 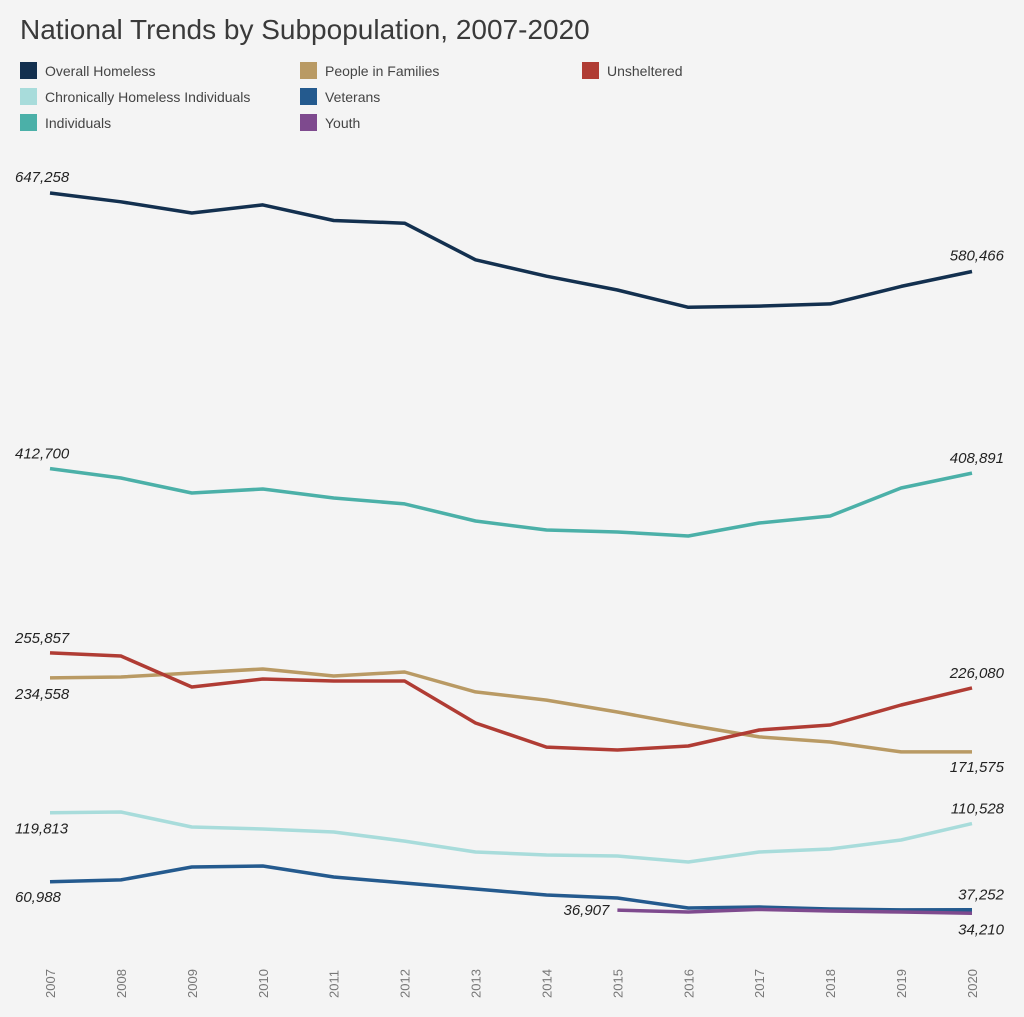 What do you see at coordinates (586, 910) in the screenshot?
I see `data-label: 36,907` at bounding box center [586, 910].